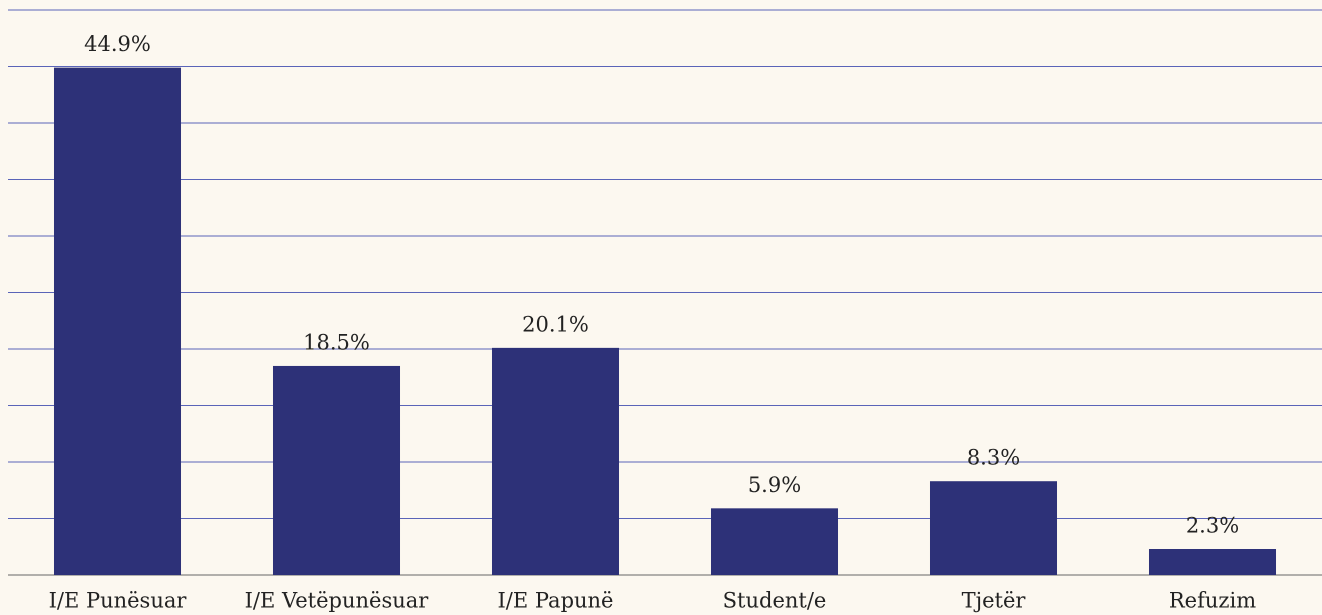  I want to click on value-label: 8.3%, so click(993, 458).